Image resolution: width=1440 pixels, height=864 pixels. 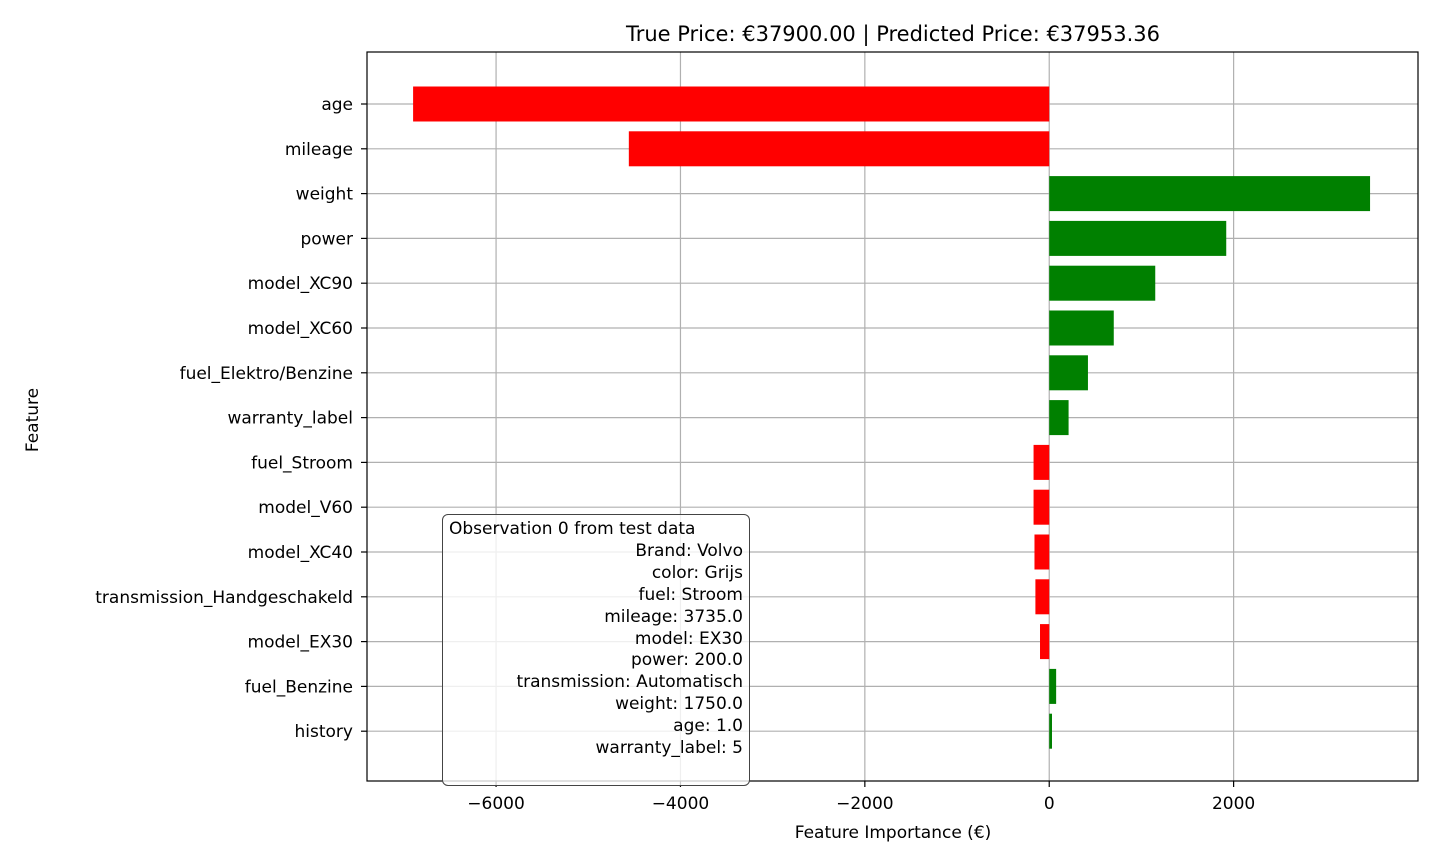 What do you see at coordinates (299, 687) in the screenshot?
I see `y-tick-label: fuel_Benzine` at bounding box center [299, 687].